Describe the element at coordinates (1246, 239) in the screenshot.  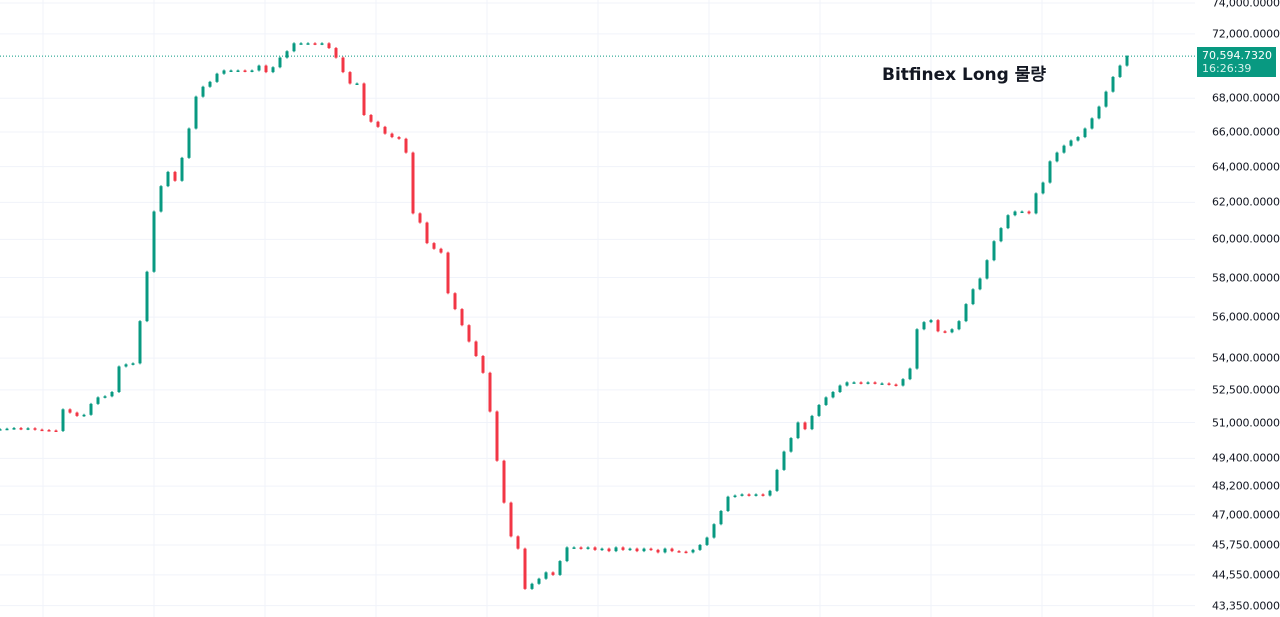
I see `y-tick-label: 60,000.0000` at that location.